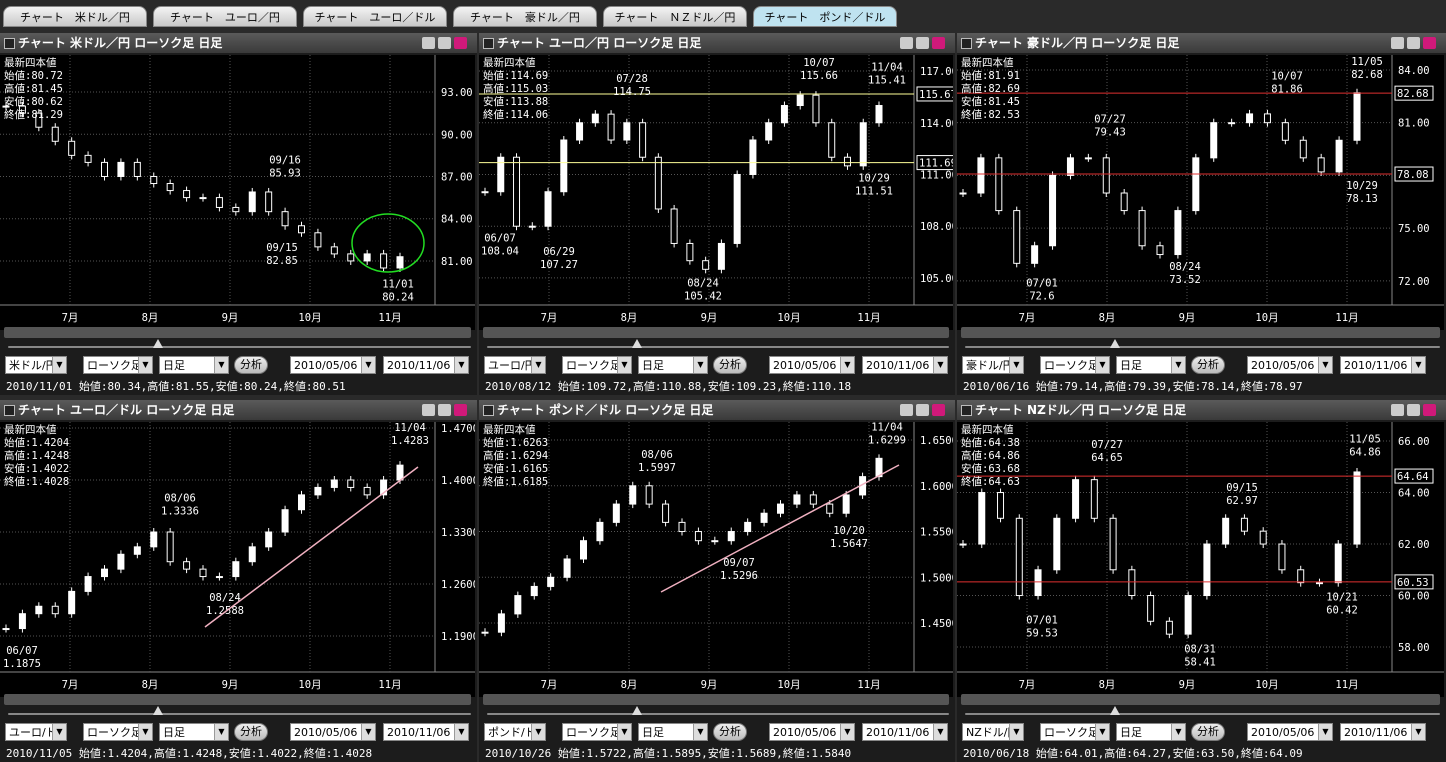  Describe the element at coordinates (75, 16) in the screenshot. I see `tab: チャート 米ドル／円` at that location.